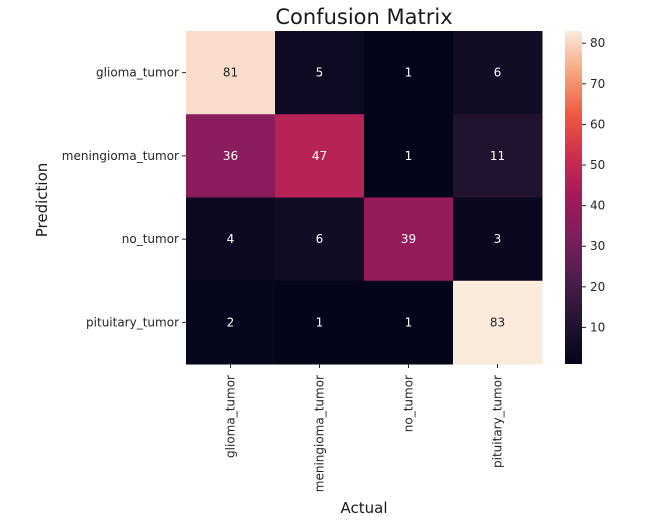 The image size is (662, 520). I want to click on x-tick-label: meningioma_tumor, so click(320, 433).